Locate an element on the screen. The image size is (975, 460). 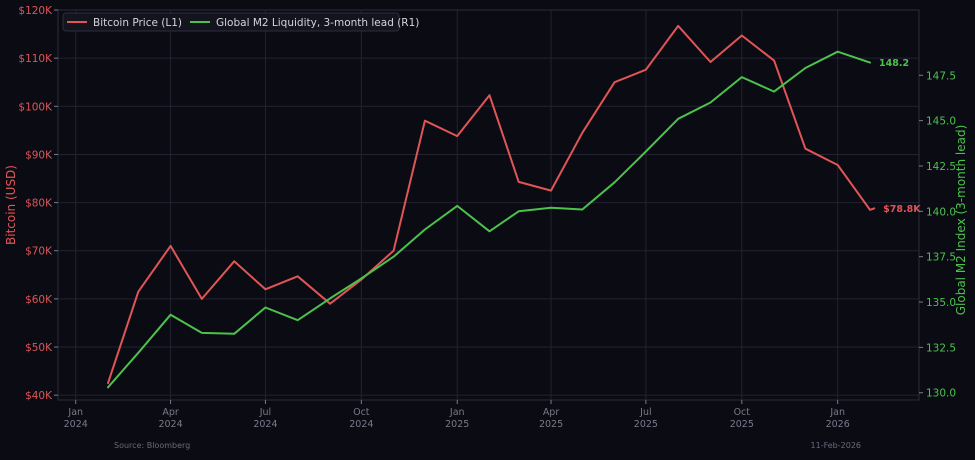
right-tick-label: 130.0 is located at coordinates (941, 394).